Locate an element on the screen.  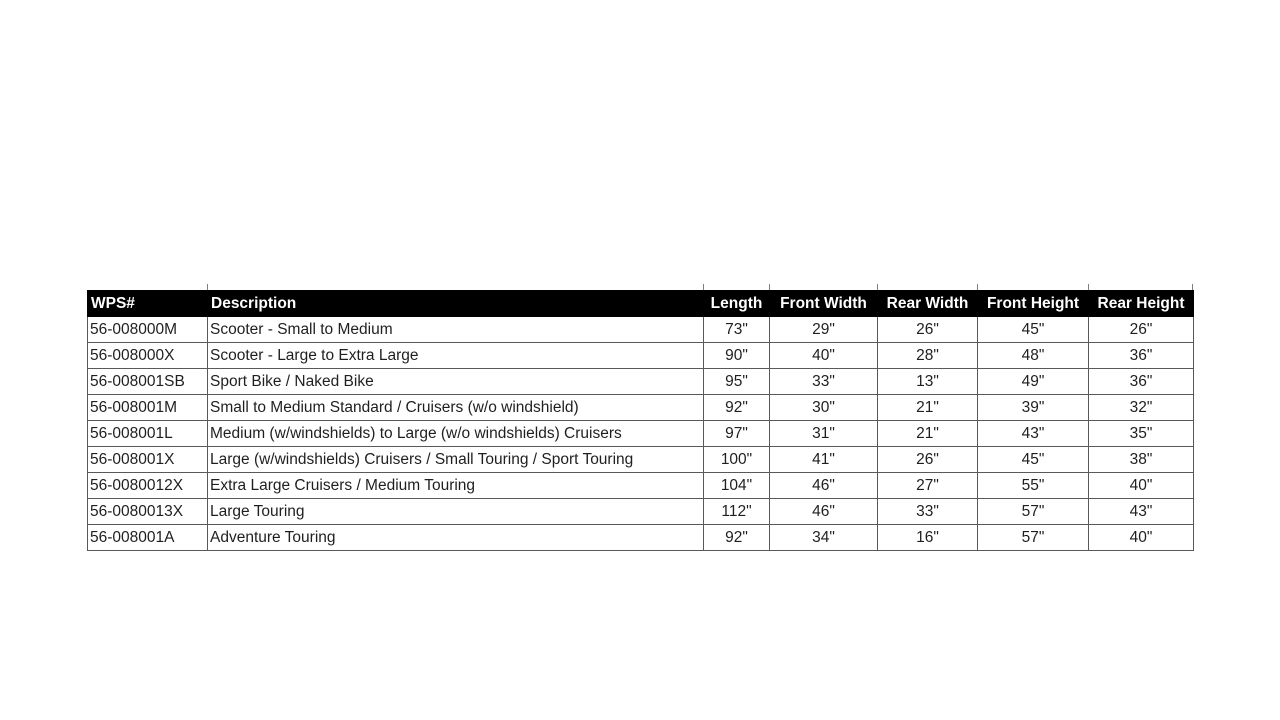
table-cell: 30" is located at coordinates (823, 407).